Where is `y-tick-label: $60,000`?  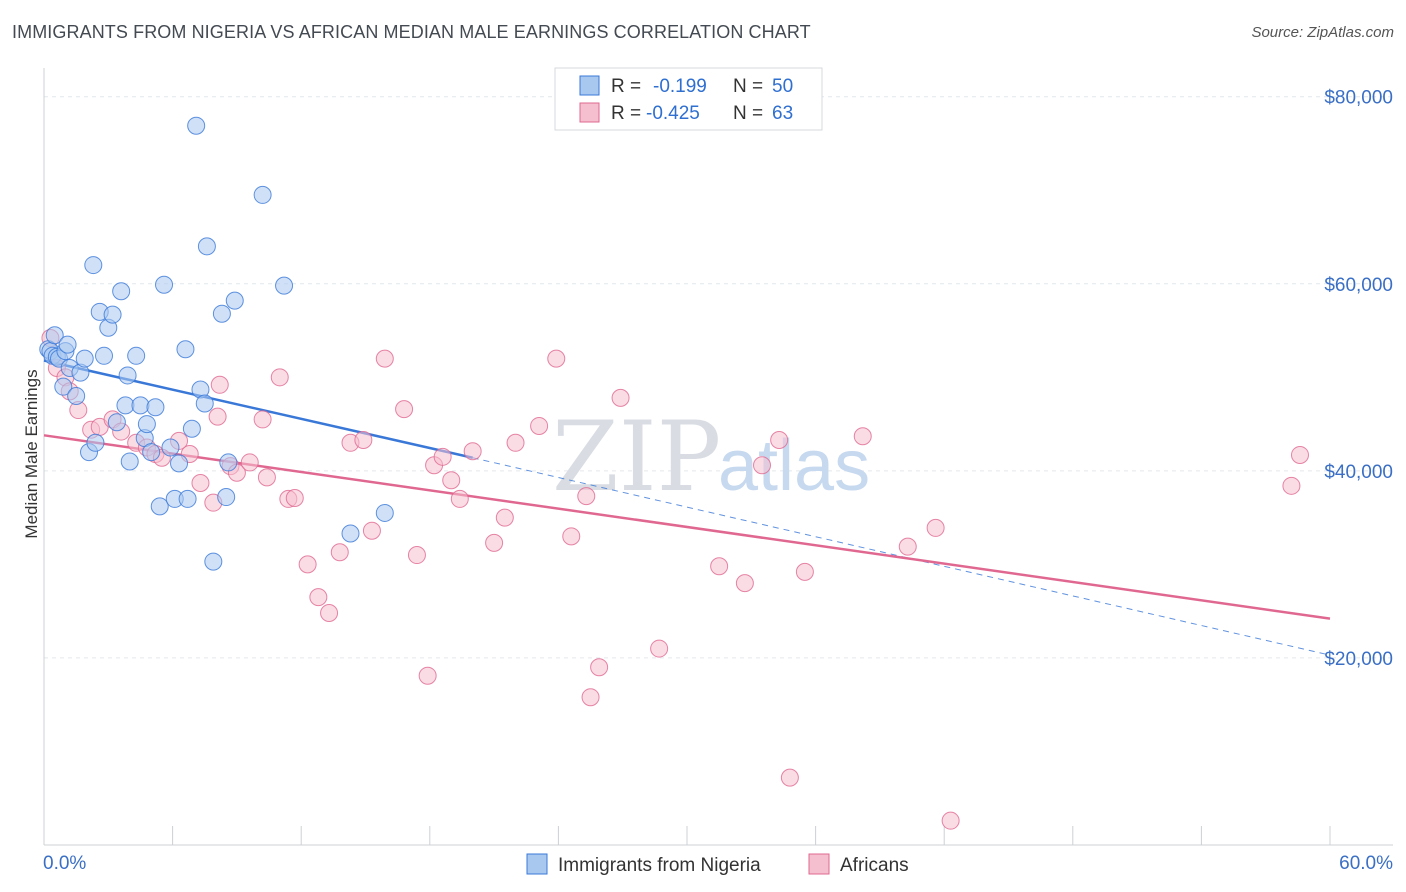 y-tick-label: $60,000 is located at coordinates (1358, 285).